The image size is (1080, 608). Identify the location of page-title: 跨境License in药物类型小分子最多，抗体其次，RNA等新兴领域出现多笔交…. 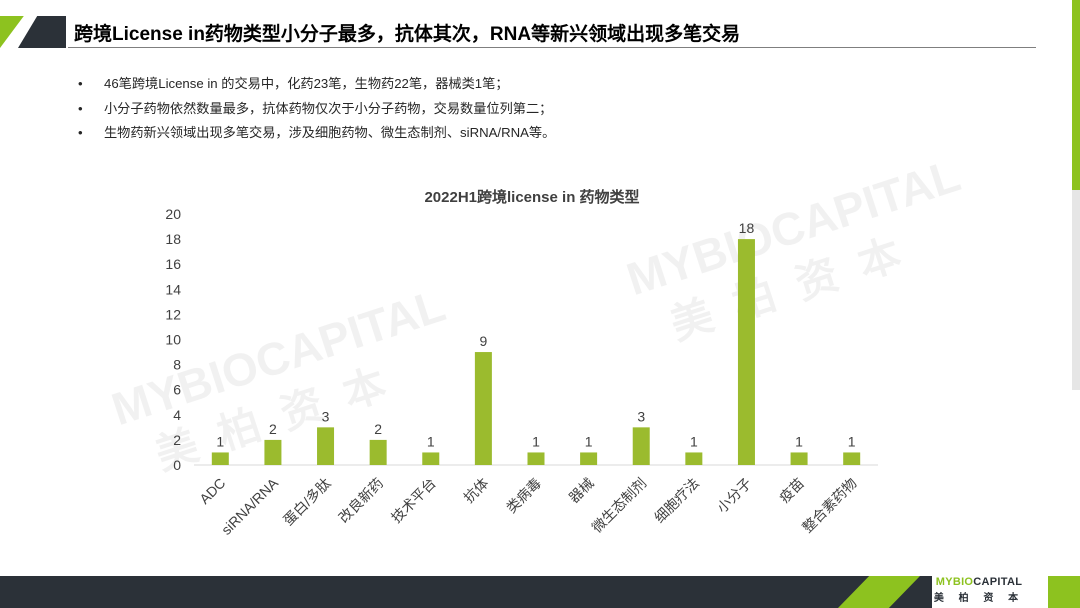
(407, 34).